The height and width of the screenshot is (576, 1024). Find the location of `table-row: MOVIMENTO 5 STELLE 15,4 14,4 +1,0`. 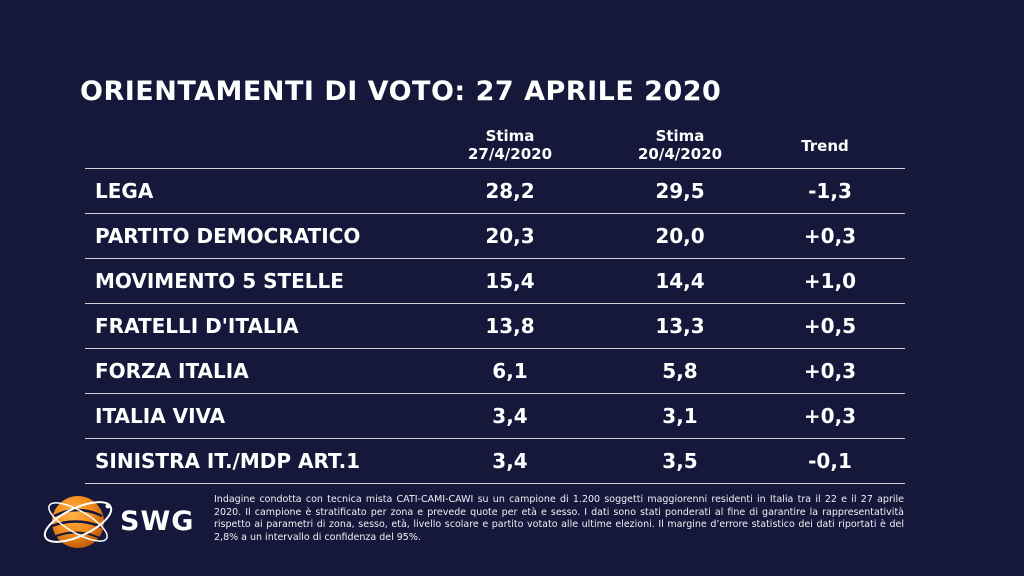

table-row: MOVIMENTO 5 STELLE 15,4 14,4 +1,0 is located at coordinates (495, 280).